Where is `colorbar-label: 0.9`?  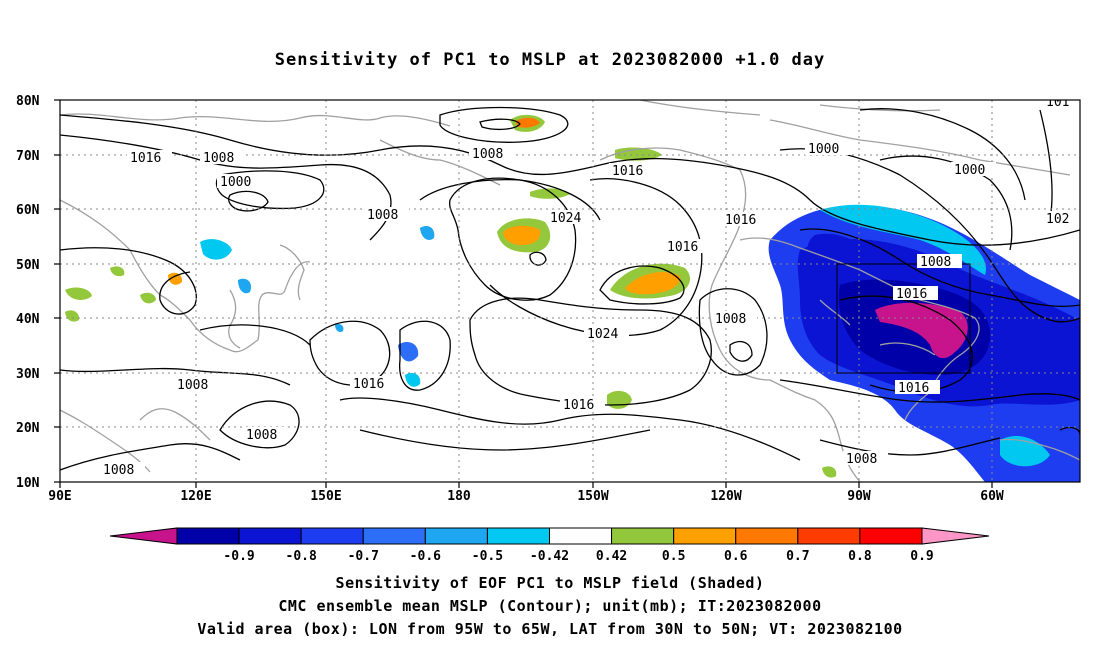 colorbar-label: 0.9 is located at coordinates (921, 556).